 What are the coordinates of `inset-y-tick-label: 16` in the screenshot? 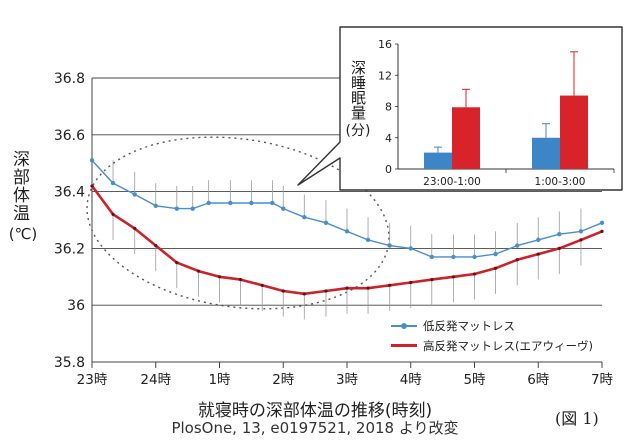 It's located at (385, 44).